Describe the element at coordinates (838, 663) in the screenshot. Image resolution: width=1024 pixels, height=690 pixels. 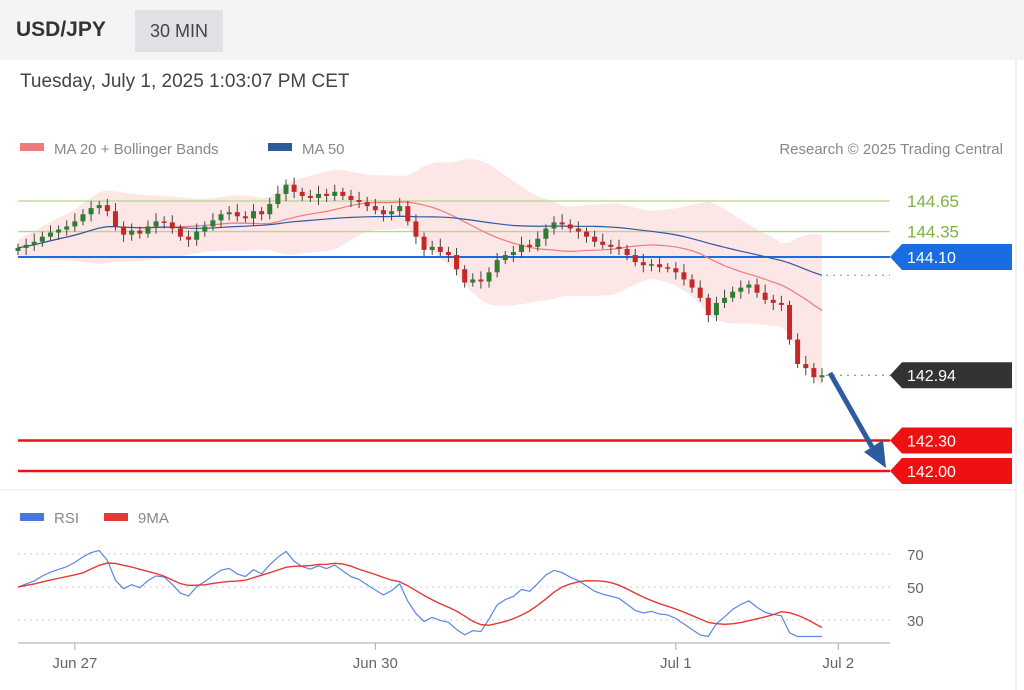
I see `x-tick-label: Jul 2` at that location.